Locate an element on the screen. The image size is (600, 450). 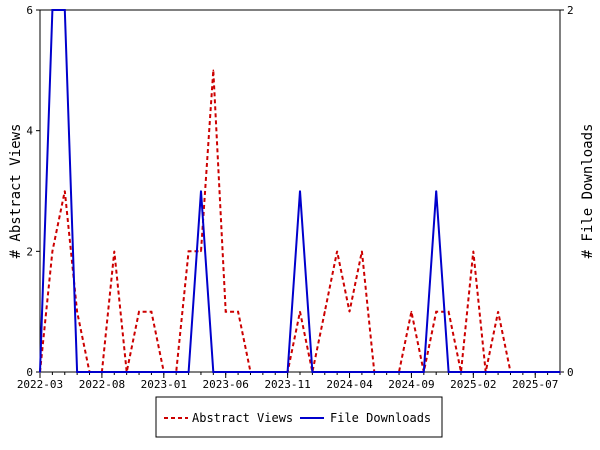
x-tick-label: 2023-06 is located at coordinates (226, 384).